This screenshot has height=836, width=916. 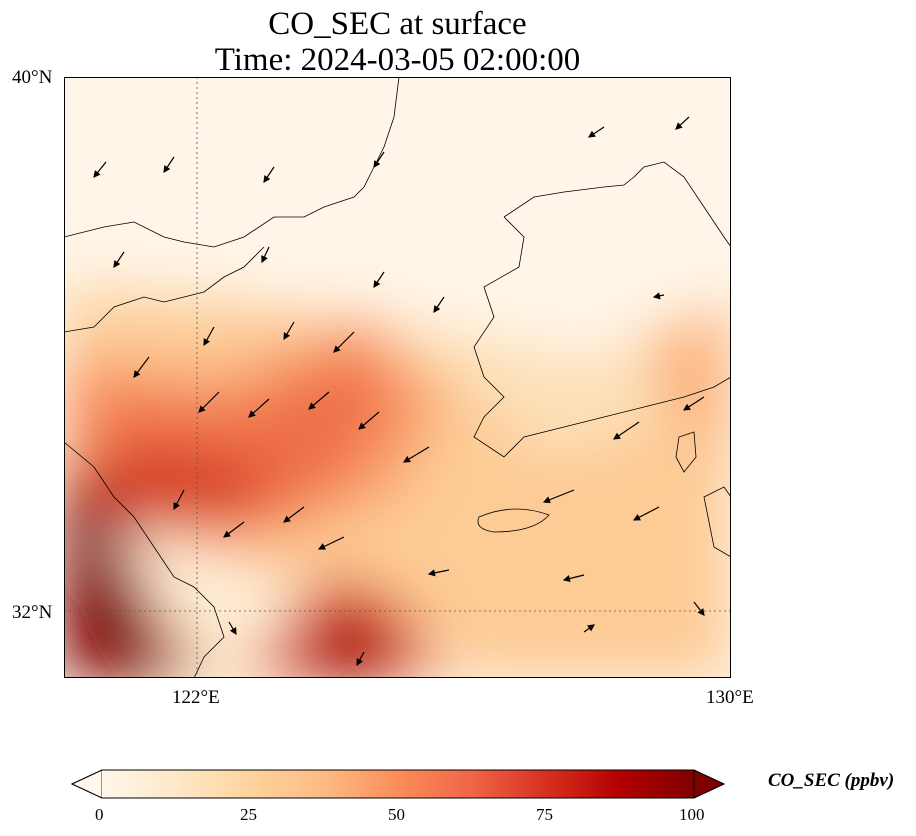 I want to click on colorbar-tick-100: 100, so click(x=692, y=814).